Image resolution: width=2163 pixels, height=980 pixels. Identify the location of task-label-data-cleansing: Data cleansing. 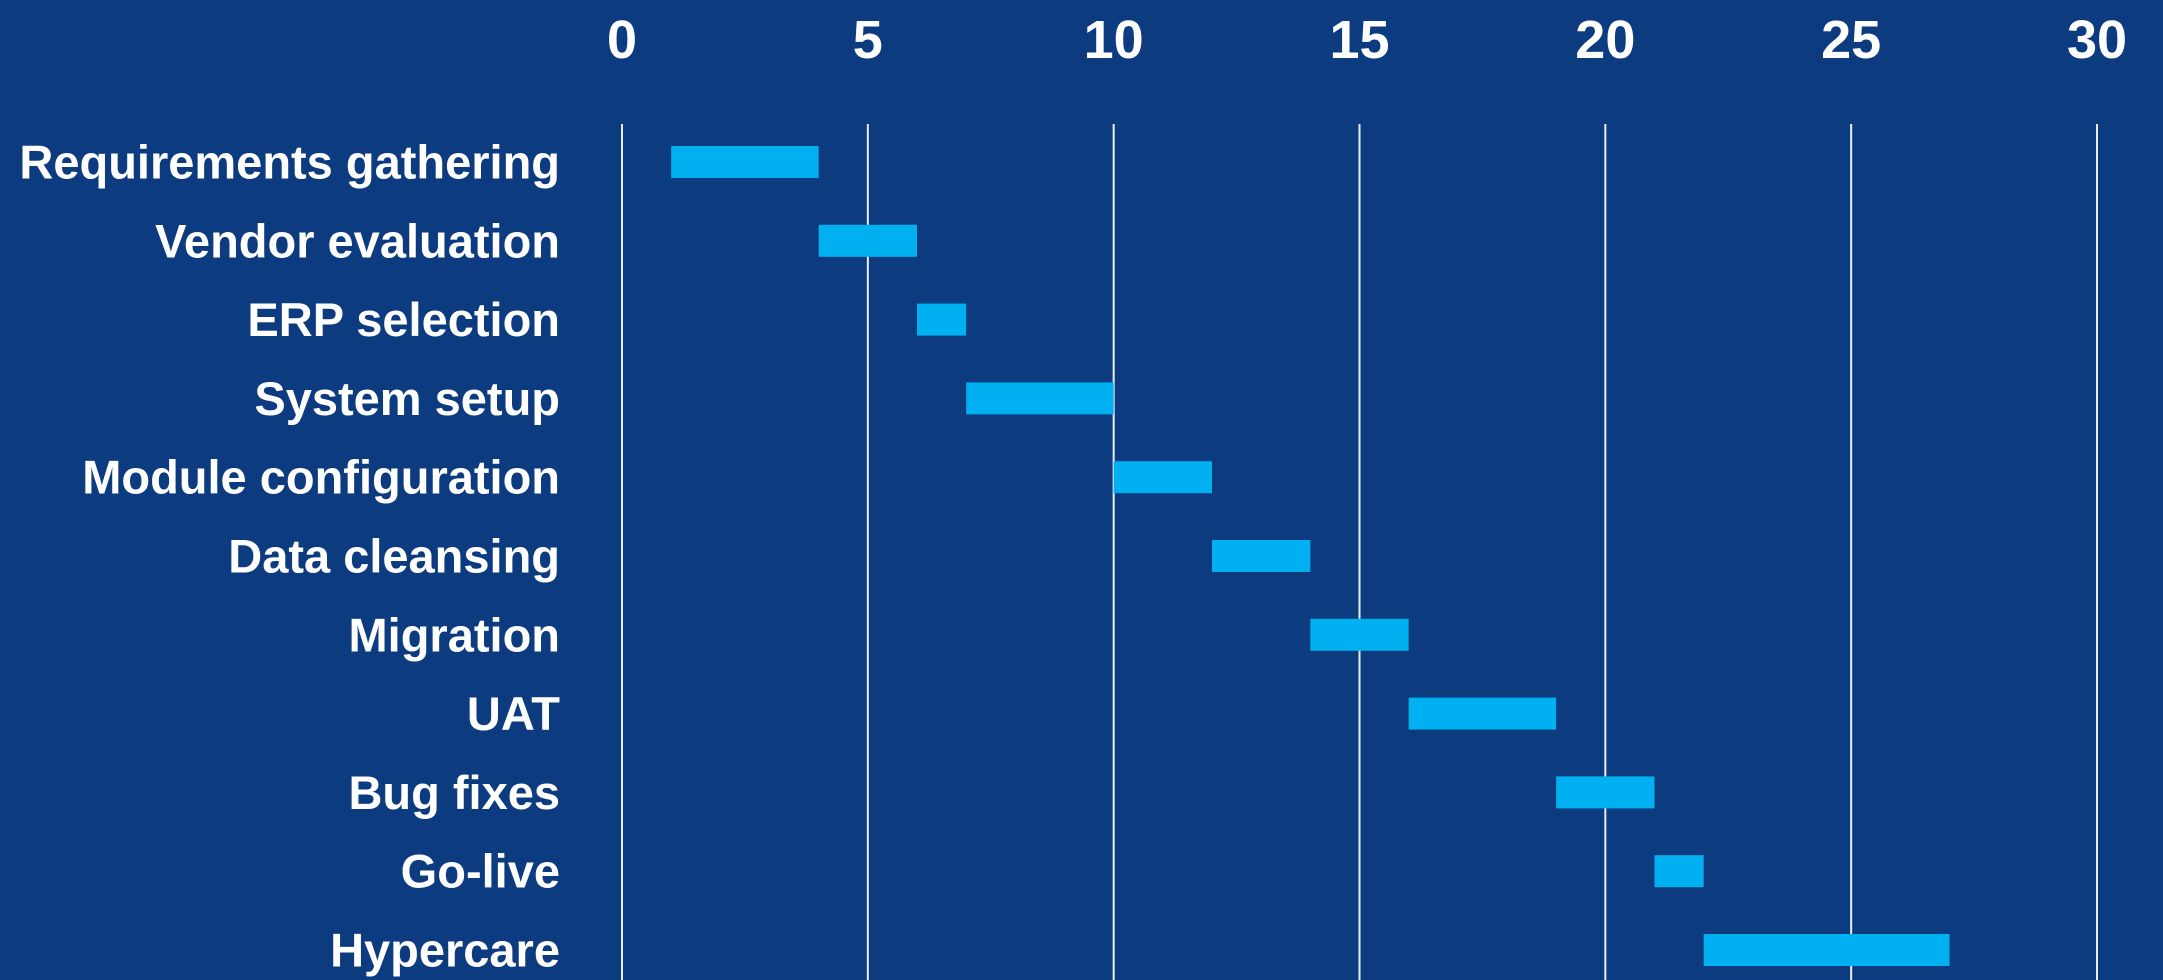
(394, 556).